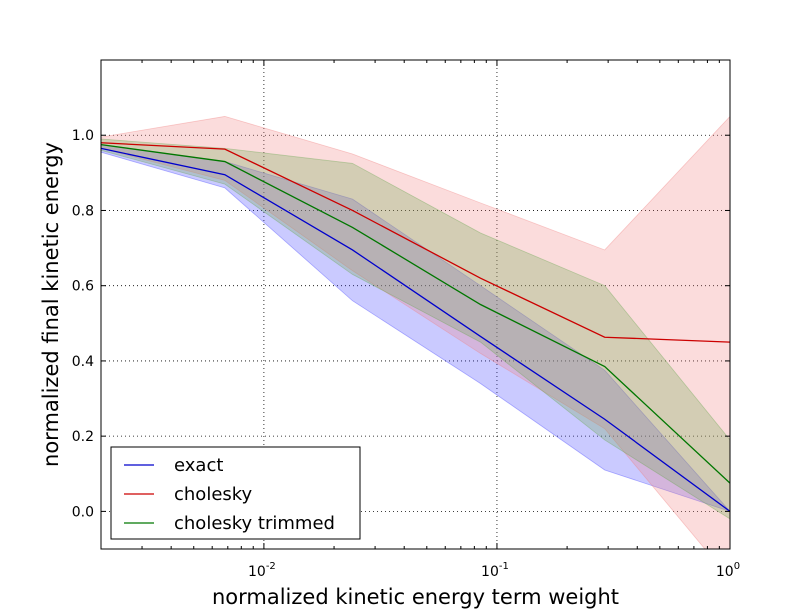 This screenshot has width=812, height=612. What do you see at coordinates (83, 211) in the screenshot?
I see `y-tick-label: 0.8` at bounding box center [83, 211].